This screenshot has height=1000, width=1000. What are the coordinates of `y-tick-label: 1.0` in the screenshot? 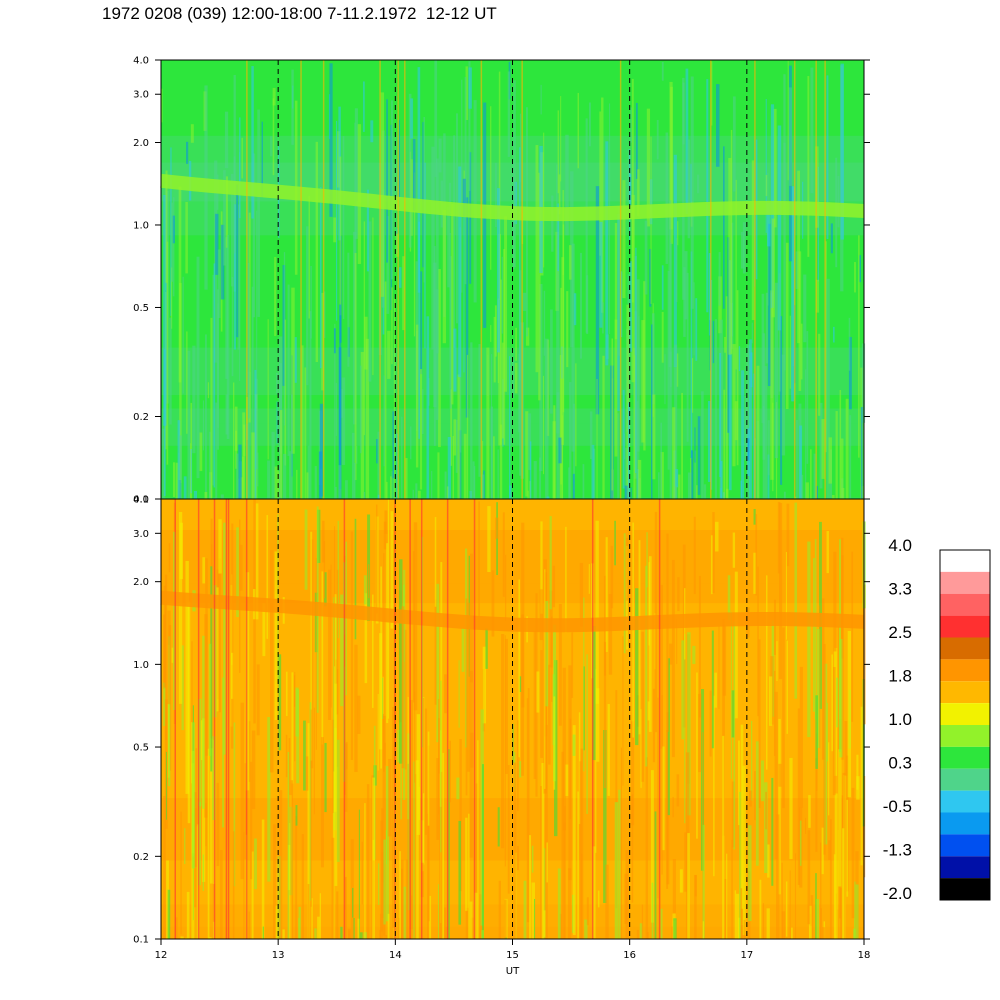 It's located at (141, 665).